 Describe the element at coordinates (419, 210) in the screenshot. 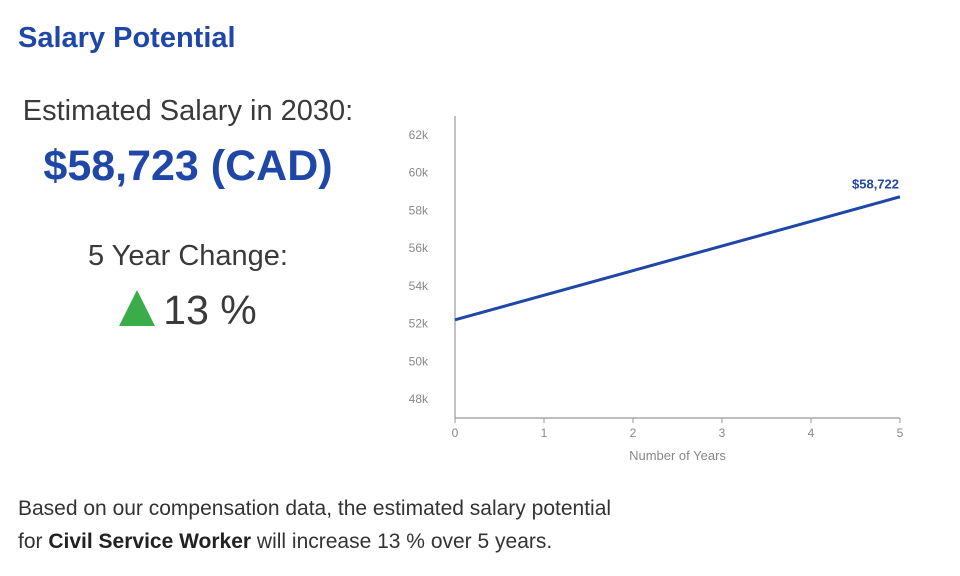

I see `y-tick-label: 58k` at that location.